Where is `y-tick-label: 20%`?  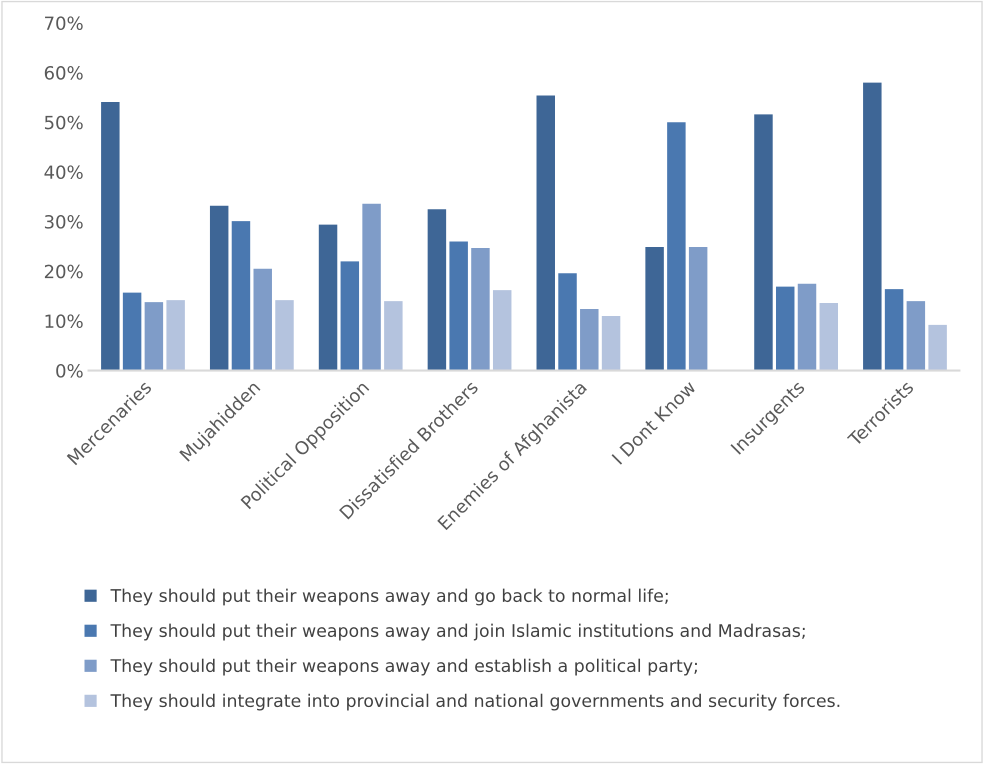 y-tick-label: 20% is located at coordinates (63, 271).